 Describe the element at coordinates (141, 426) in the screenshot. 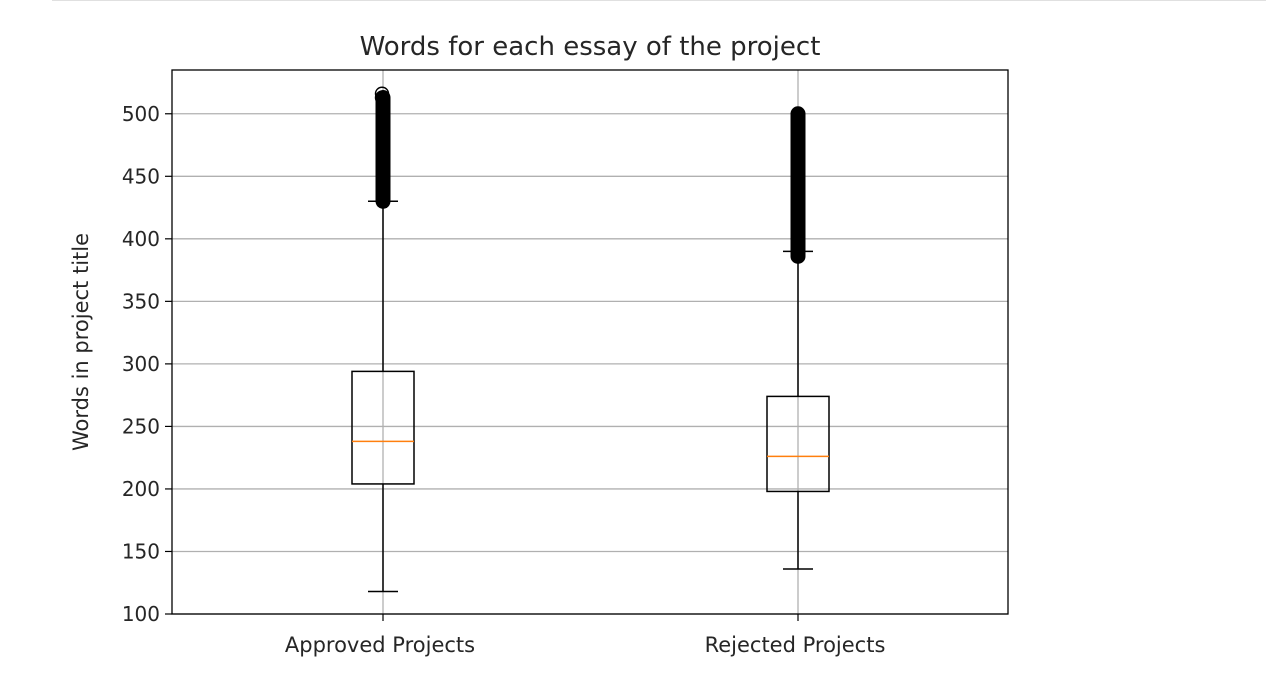

I see `y-tick-label: 250` at that location.